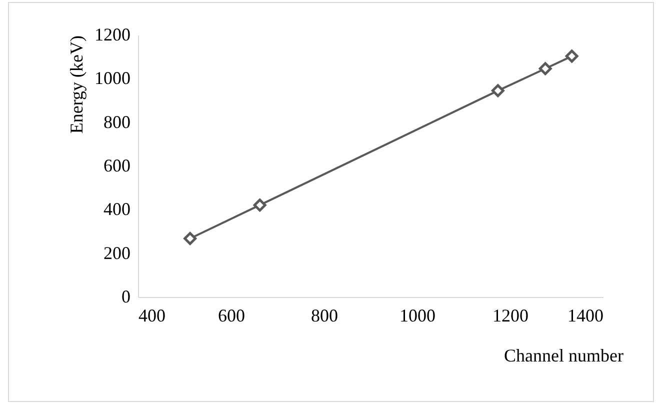  Describe the element at coordinates (324, 316) in the screenshot. I see `x-tick-label: 800` at that location.